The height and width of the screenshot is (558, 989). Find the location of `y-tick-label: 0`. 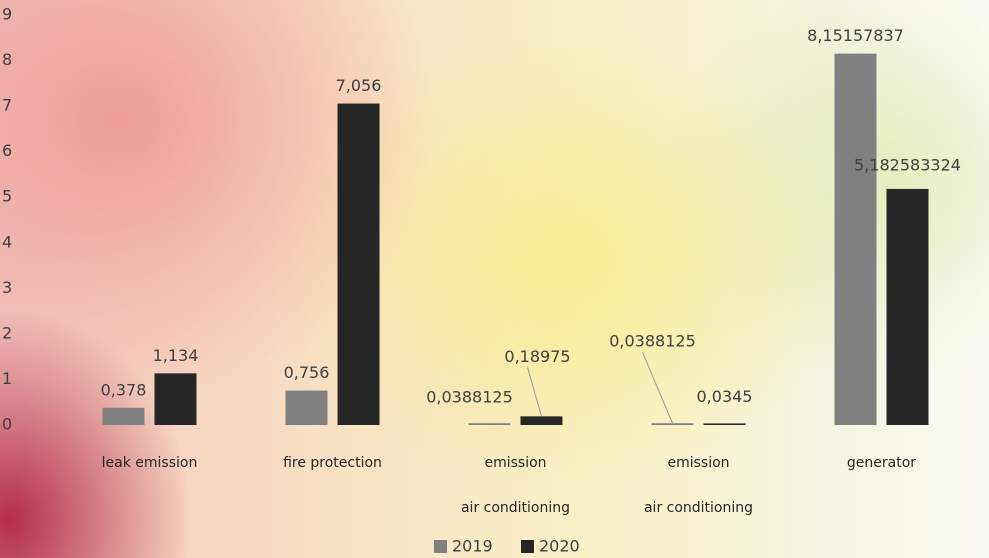

y-tick-label: 0 is located at coordinates (7, 424).